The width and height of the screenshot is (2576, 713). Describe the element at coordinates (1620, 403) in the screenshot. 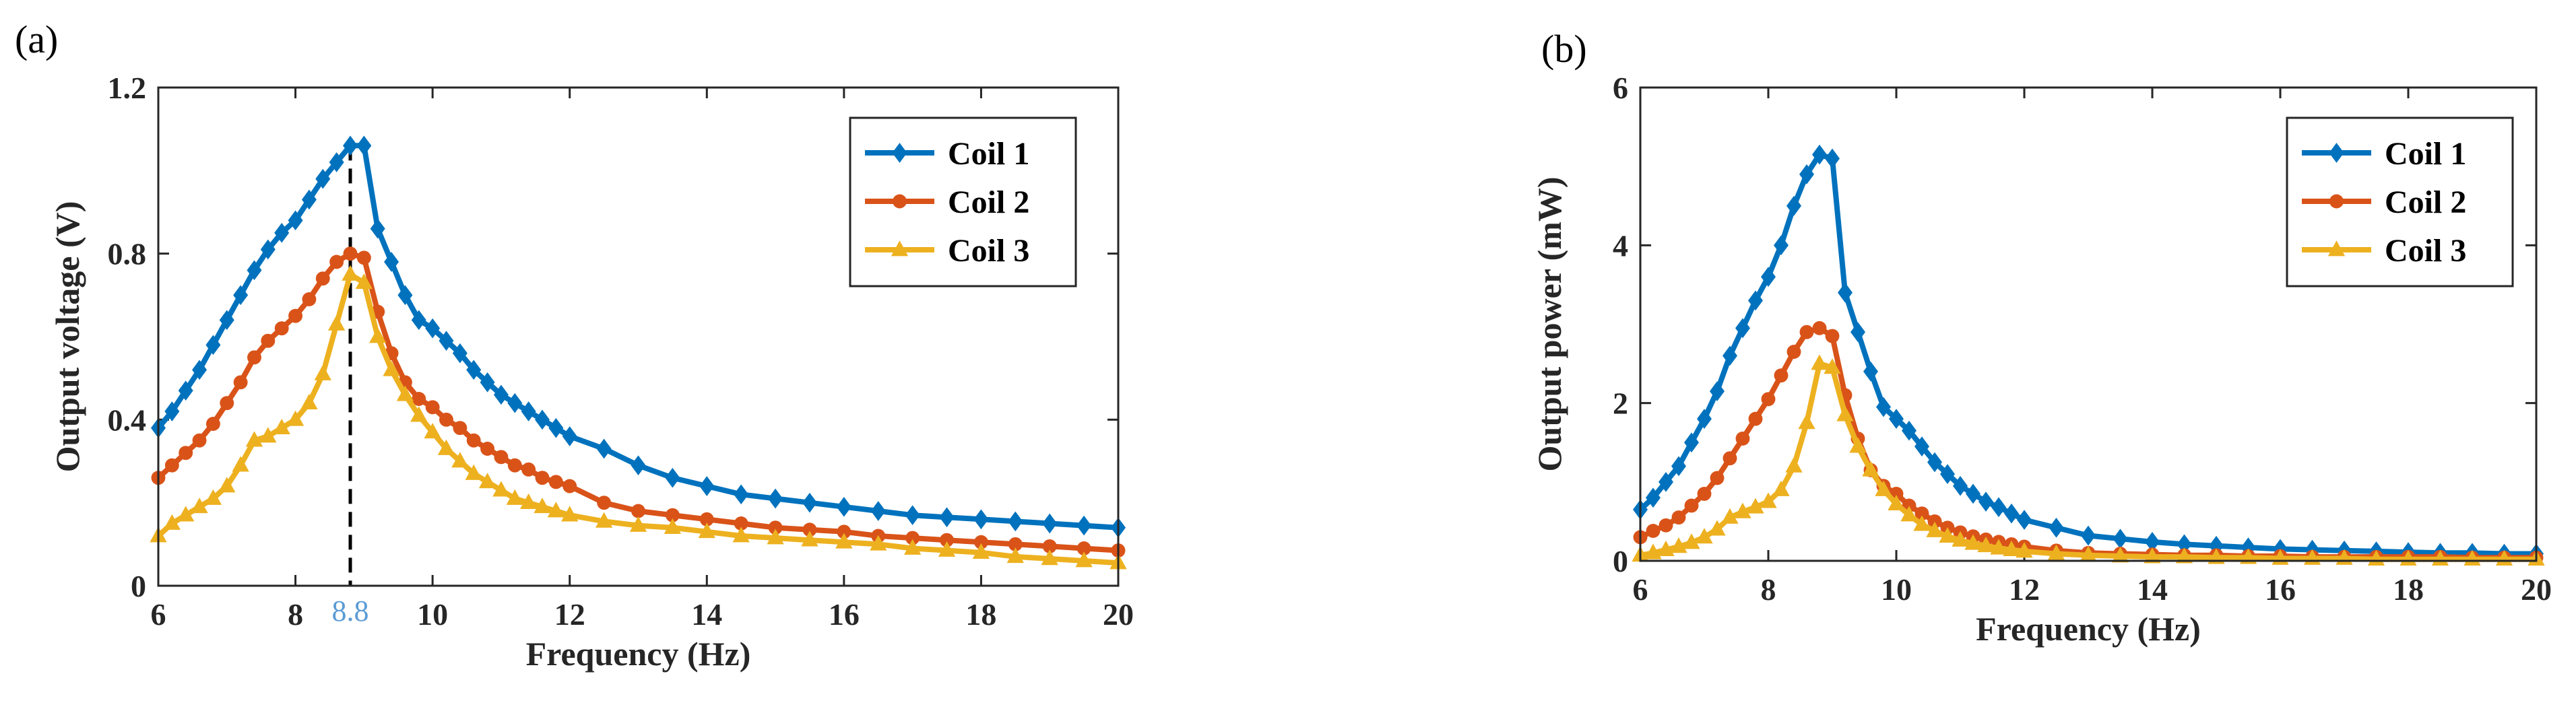

I see `y-tick-label: 2` at that location.